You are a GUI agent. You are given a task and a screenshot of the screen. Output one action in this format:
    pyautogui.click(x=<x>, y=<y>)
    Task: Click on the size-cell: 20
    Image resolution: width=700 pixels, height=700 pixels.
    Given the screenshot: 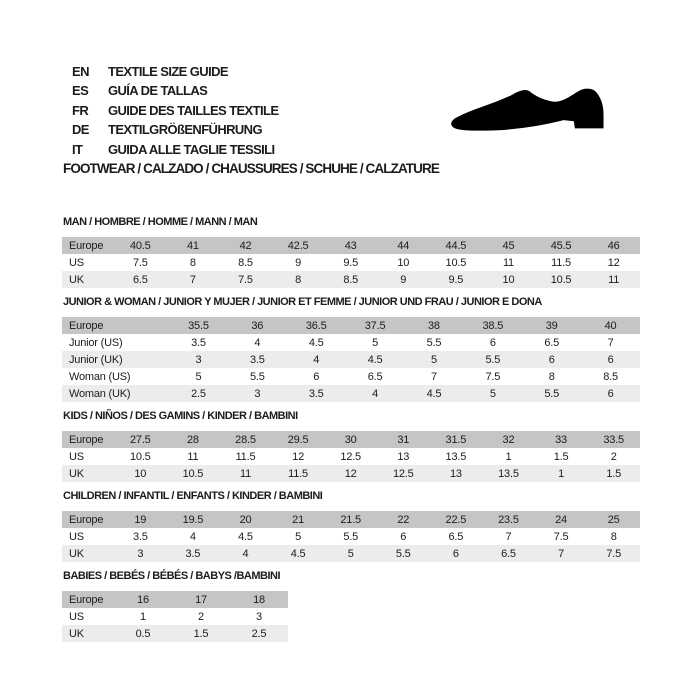 What is the action you would take?
    pyautogui.click(x=245, y=519)
    